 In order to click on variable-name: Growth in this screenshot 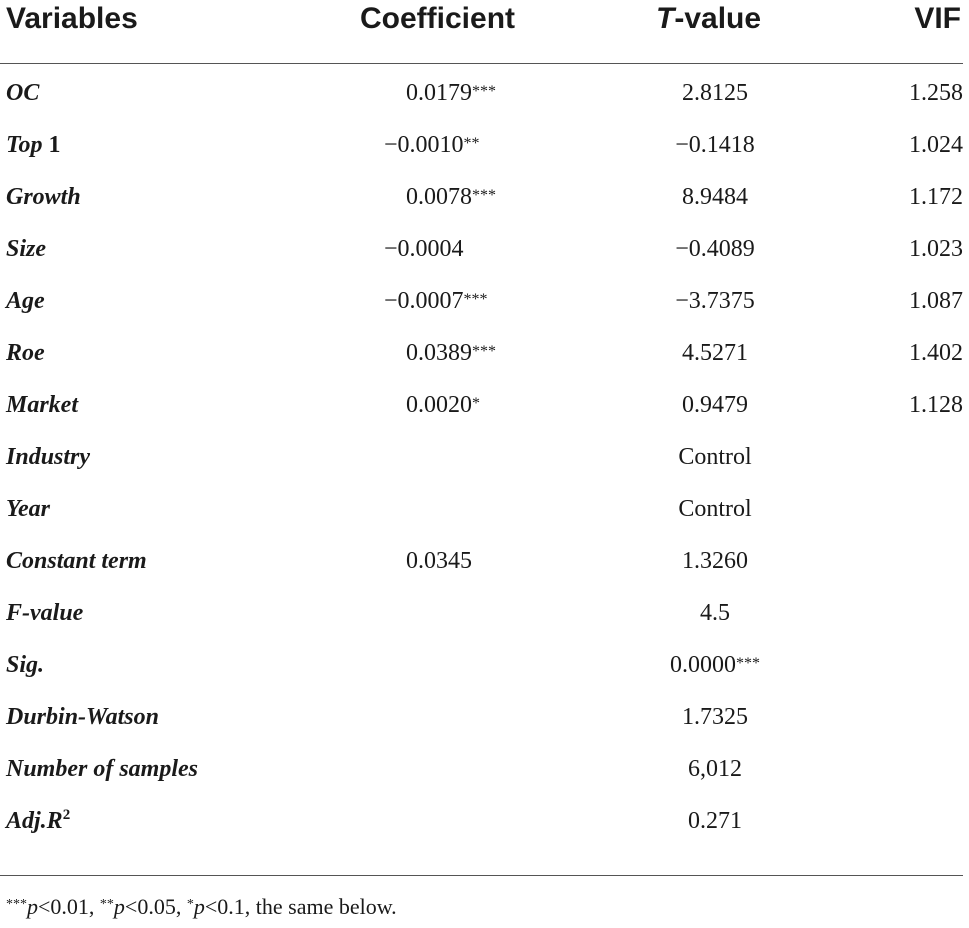, I will do `click(43, 197)`.